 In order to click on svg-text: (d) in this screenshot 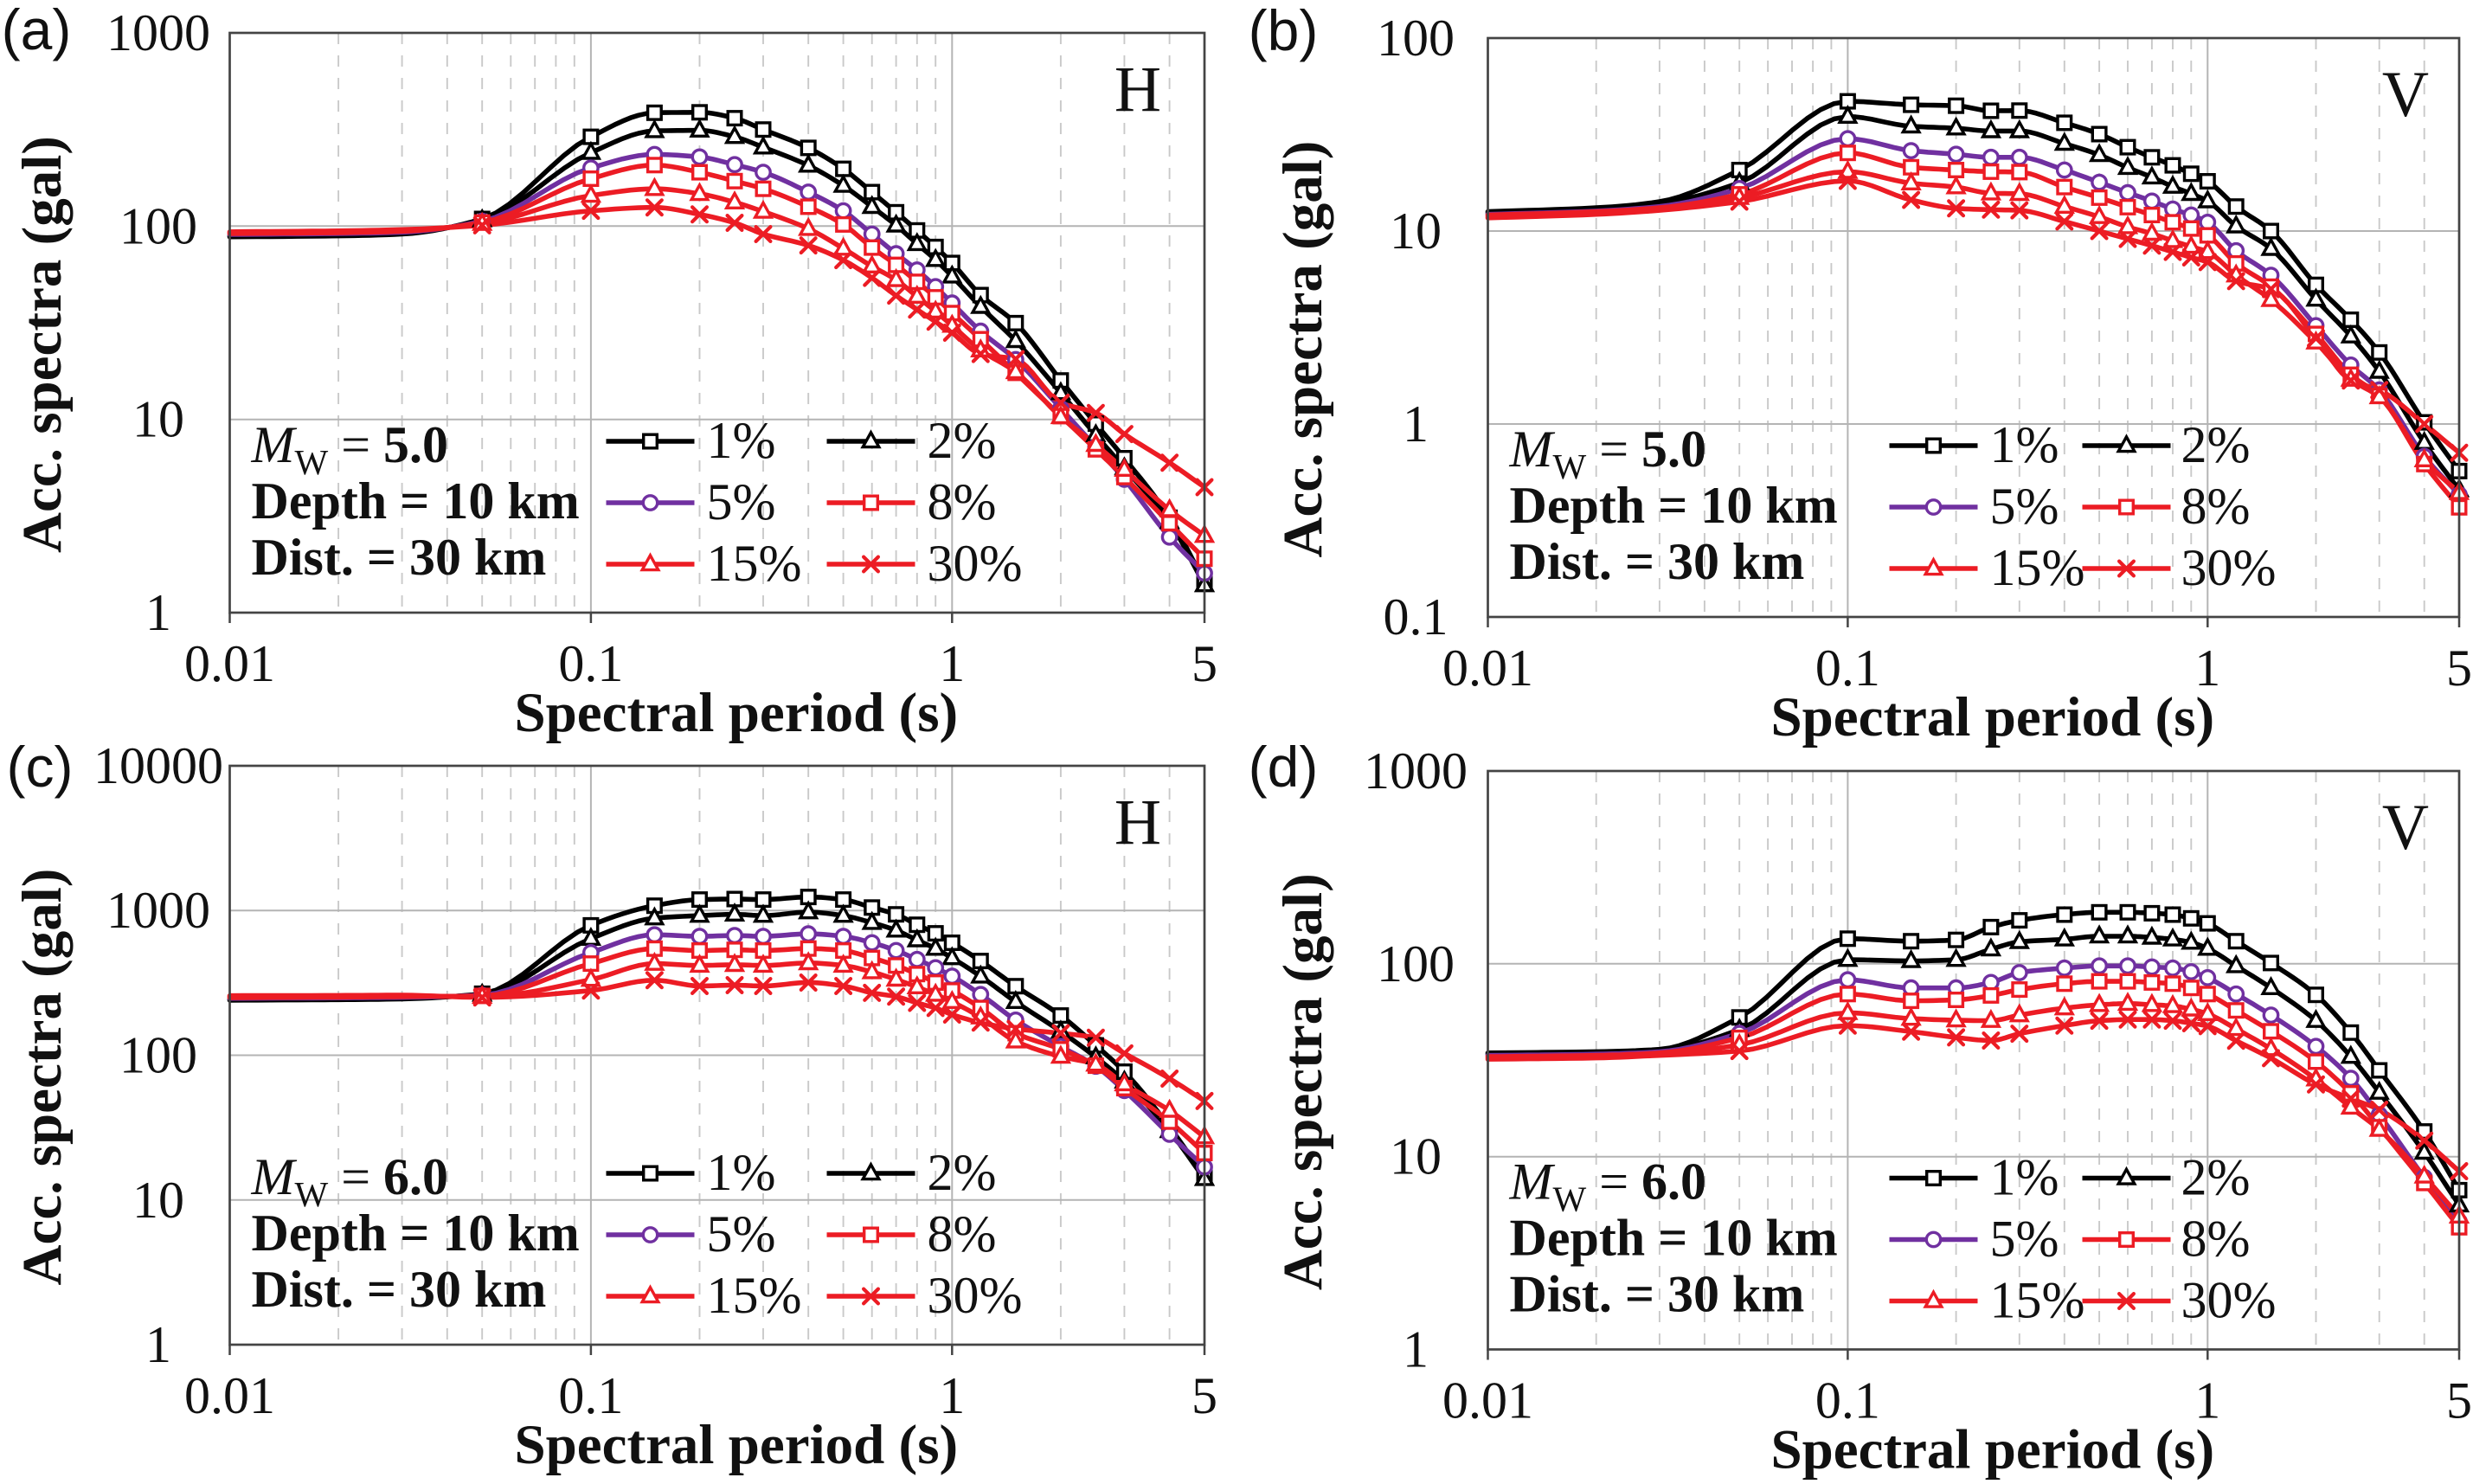, I will do `click(1284, 767)`.